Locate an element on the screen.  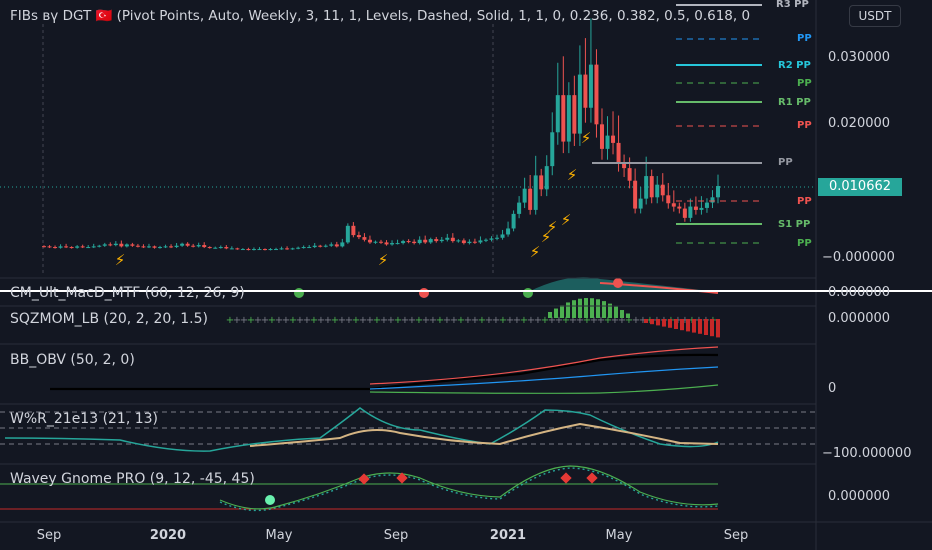
pane-axis-label: −100.000000 is located at coordinates (867, 453).